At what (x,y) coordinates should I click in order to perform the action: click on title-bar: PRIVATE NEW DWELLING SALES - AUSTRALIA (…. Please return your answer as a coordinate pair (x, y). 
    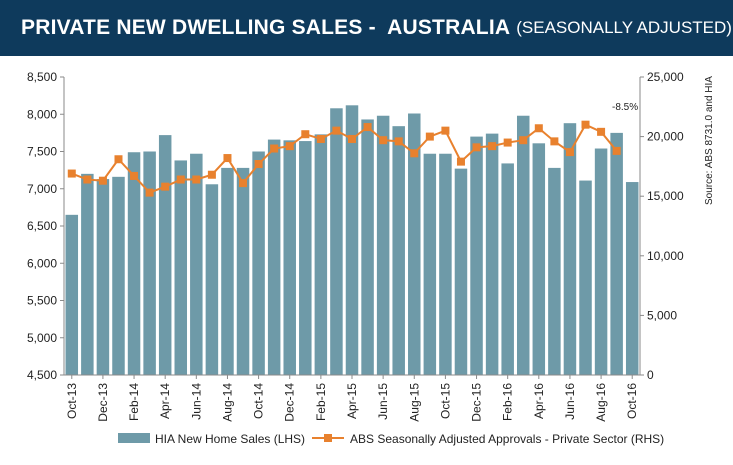
    Looking at the image, I should click on (366, 28).